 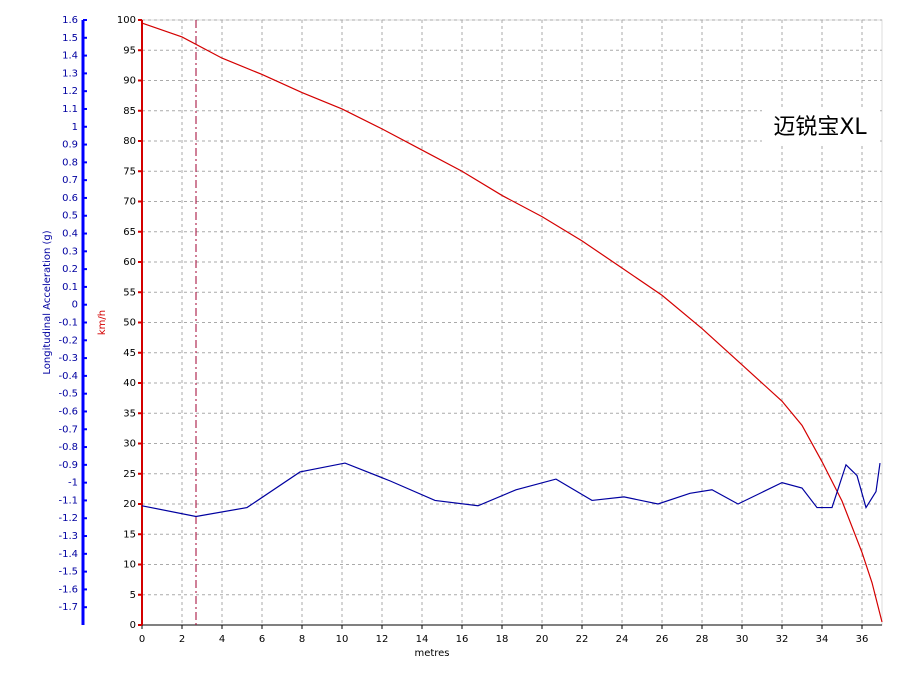 I want to click on x-tick-label: 14, so click(x=422, y=639).